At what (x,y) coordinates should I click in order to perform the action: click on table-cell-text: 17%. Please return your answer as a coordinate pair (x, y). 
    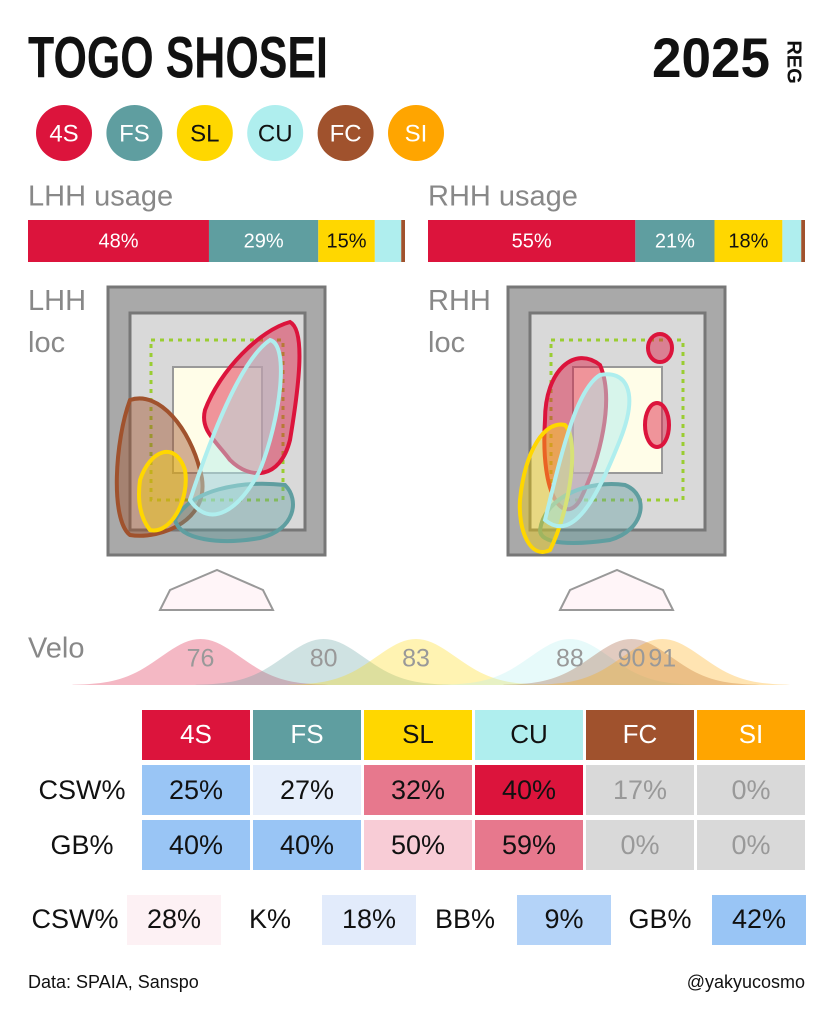
    Looking at the image, I should click on (640, 790).